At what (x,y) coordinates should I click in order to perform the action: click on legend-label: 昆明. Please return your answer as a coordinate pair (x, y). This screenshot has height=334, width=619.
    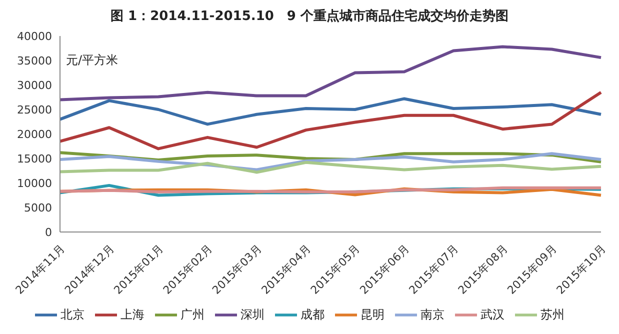
    Looking at the image, I should click on (372, 314).